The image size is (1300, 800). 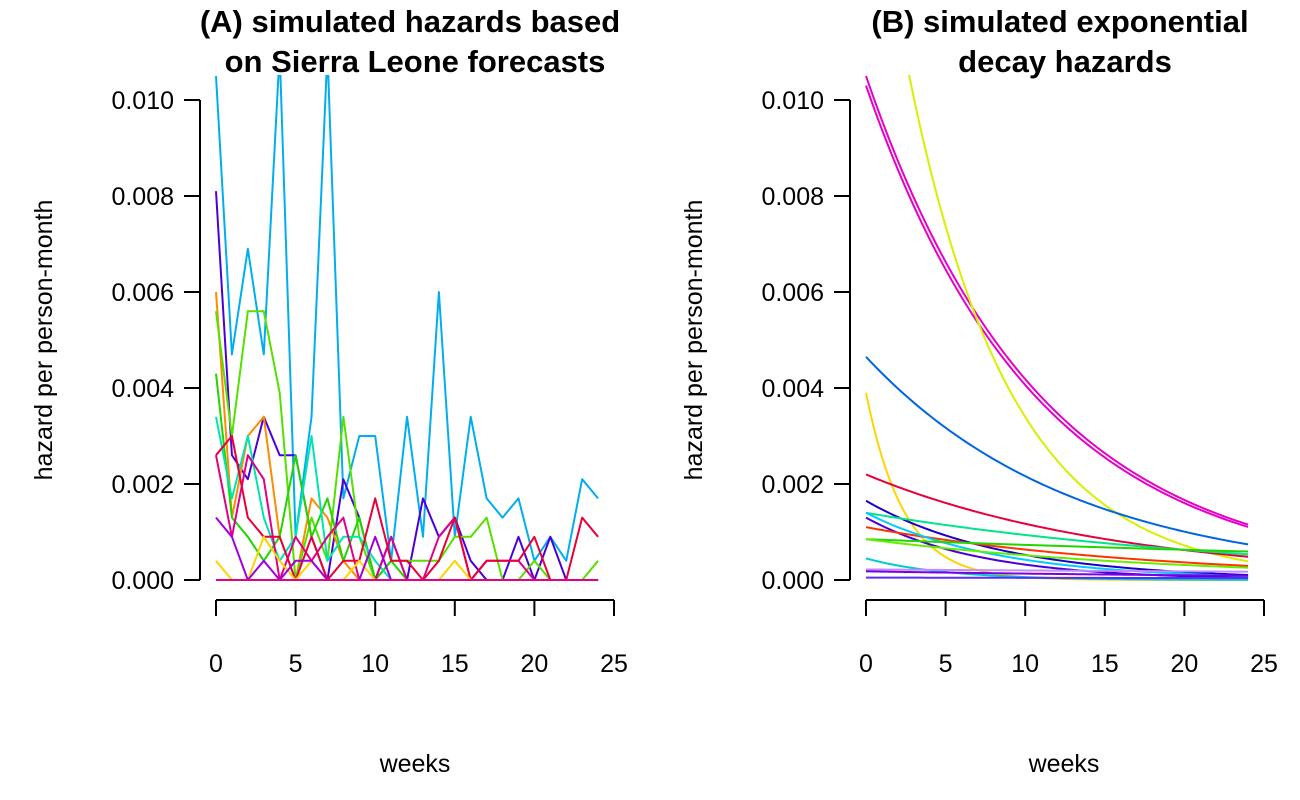 I want to click on panel-b-x-tick-label: 10, so click(x=1025, y=664).